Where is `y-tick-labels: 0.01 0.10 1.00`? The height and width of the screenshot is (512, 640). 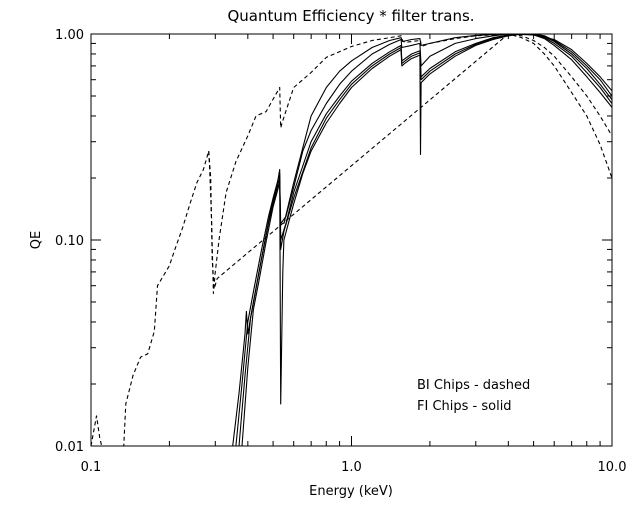
y-tick-labels: 0.01 0.10 1.00 is located at coordinates (69, 241).